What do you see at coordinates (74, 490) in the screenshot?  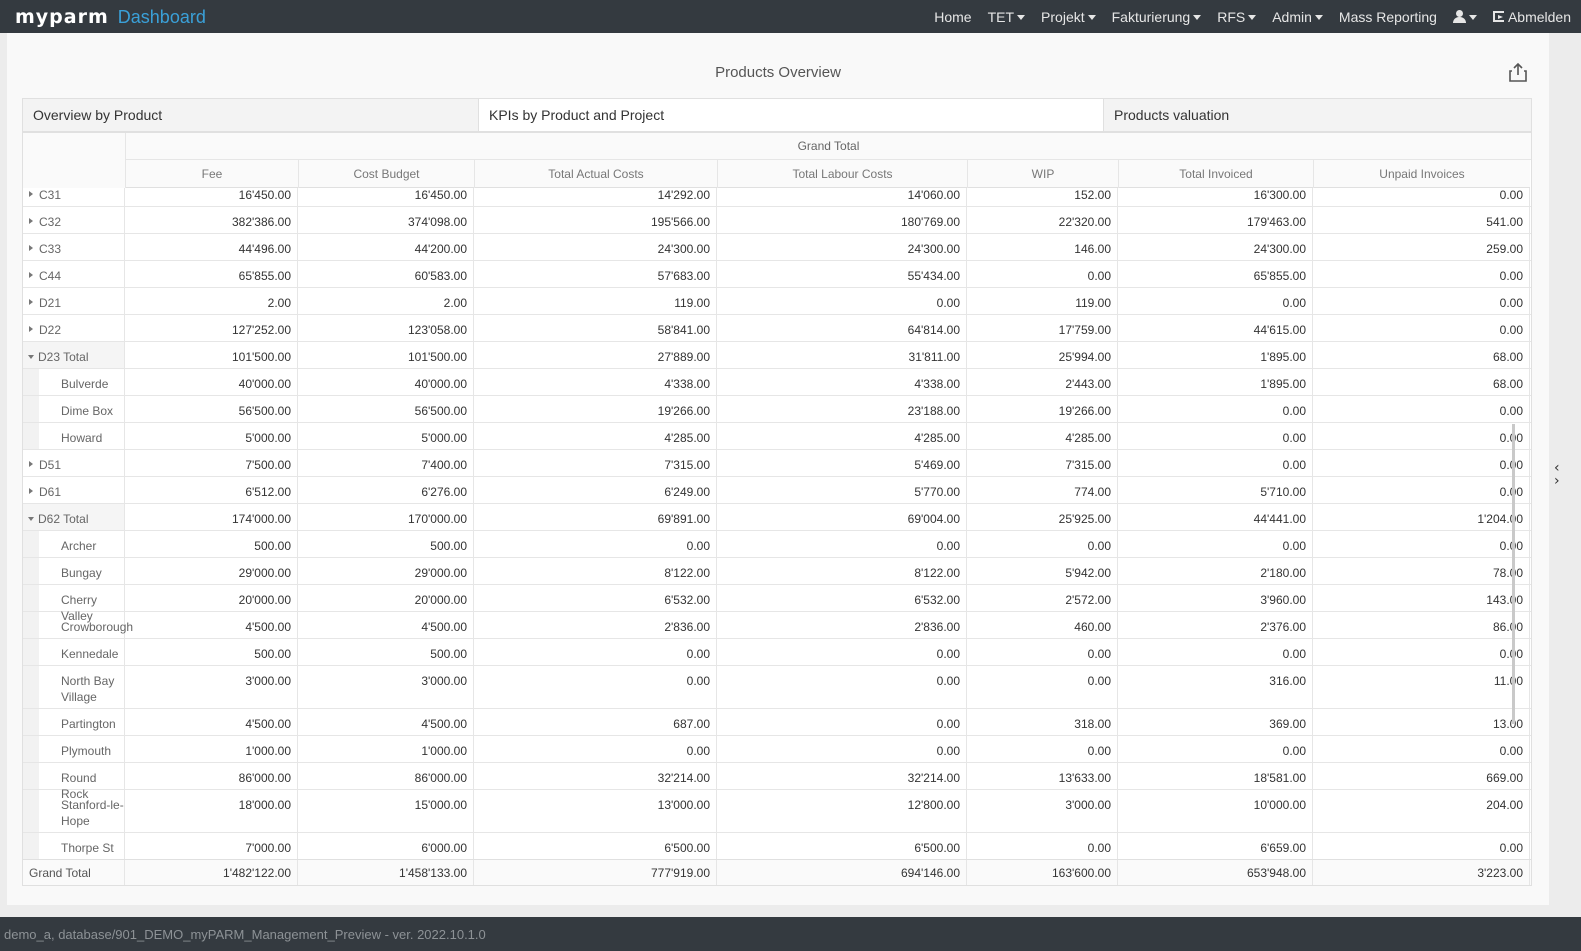 I see `row-group-label: D61` at bounding box center [74, 490].